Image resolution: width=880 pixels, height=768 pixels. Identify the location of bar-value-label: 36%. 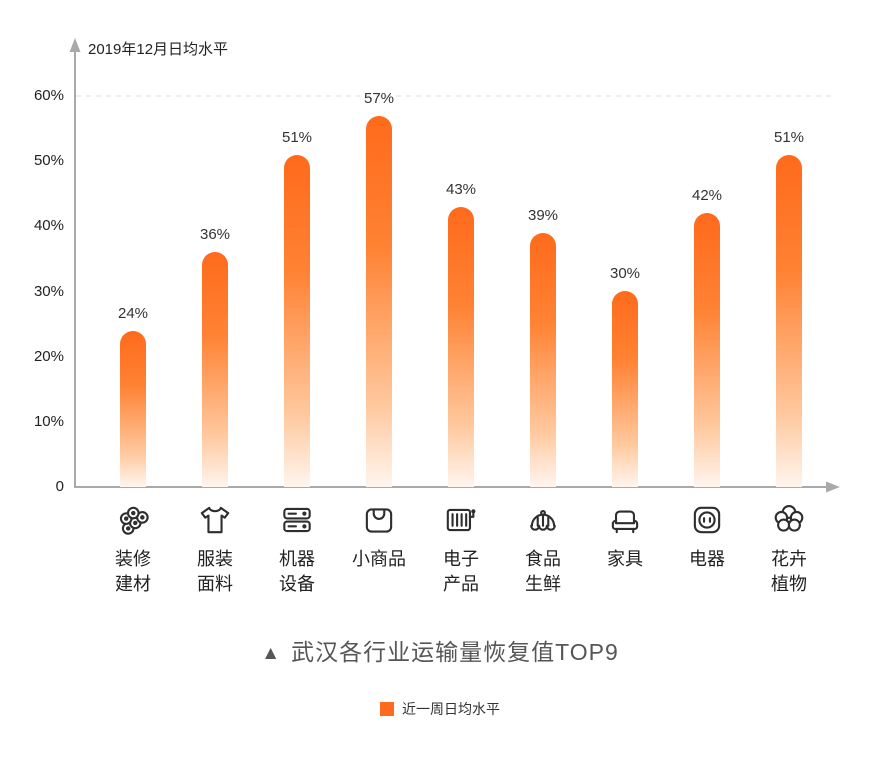
(215, 234).